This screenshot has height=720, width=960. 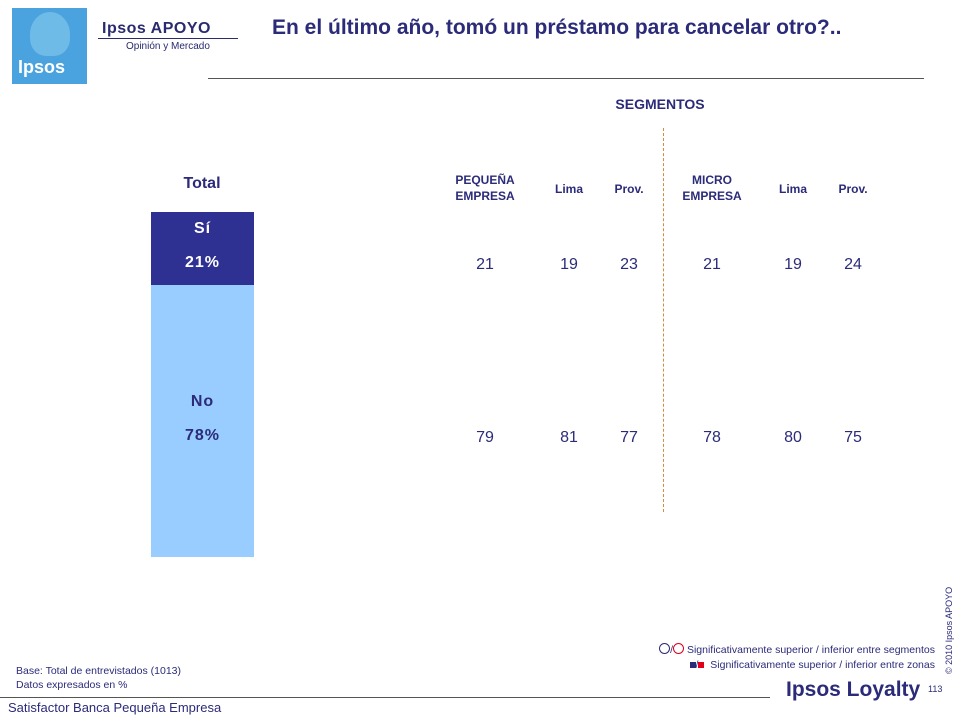 What do you see at coordinates (629, 264) in the screenshot?
I see `value-si: 23` at bounding box center [629, 264].